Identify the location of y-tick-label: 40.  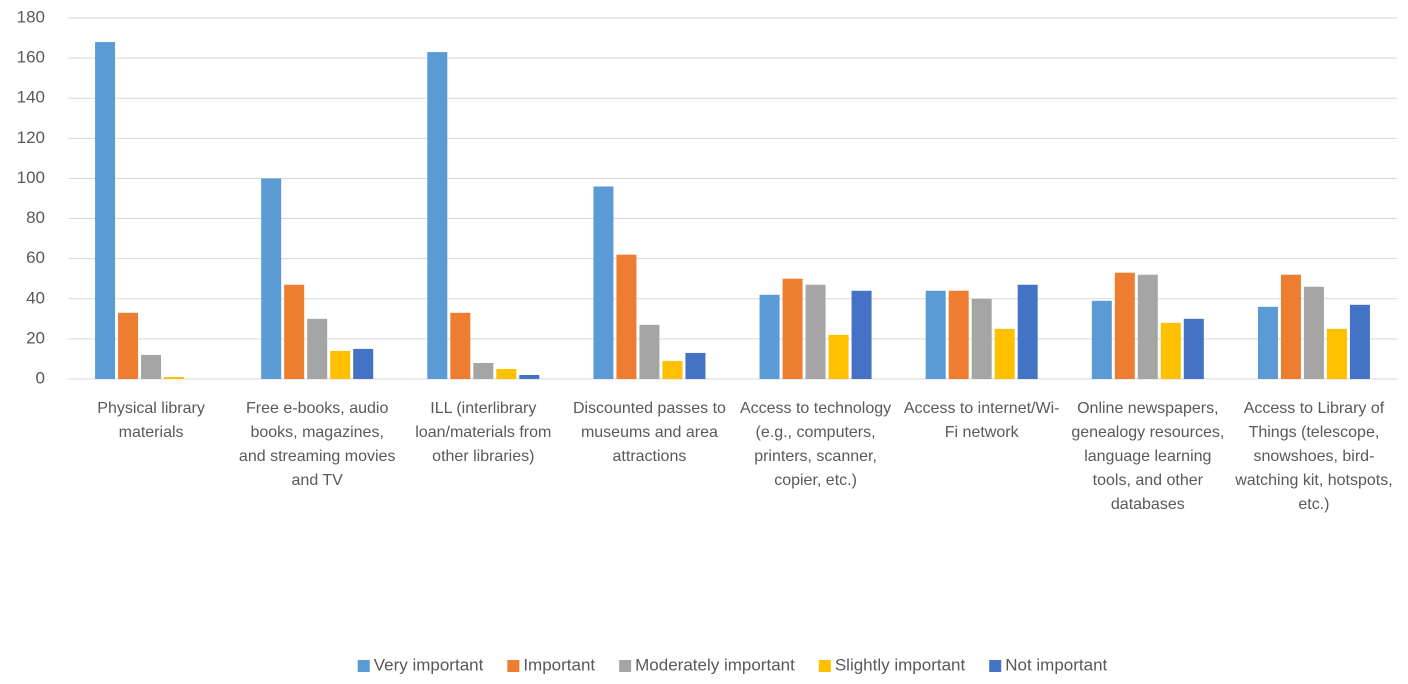
(35, 297).